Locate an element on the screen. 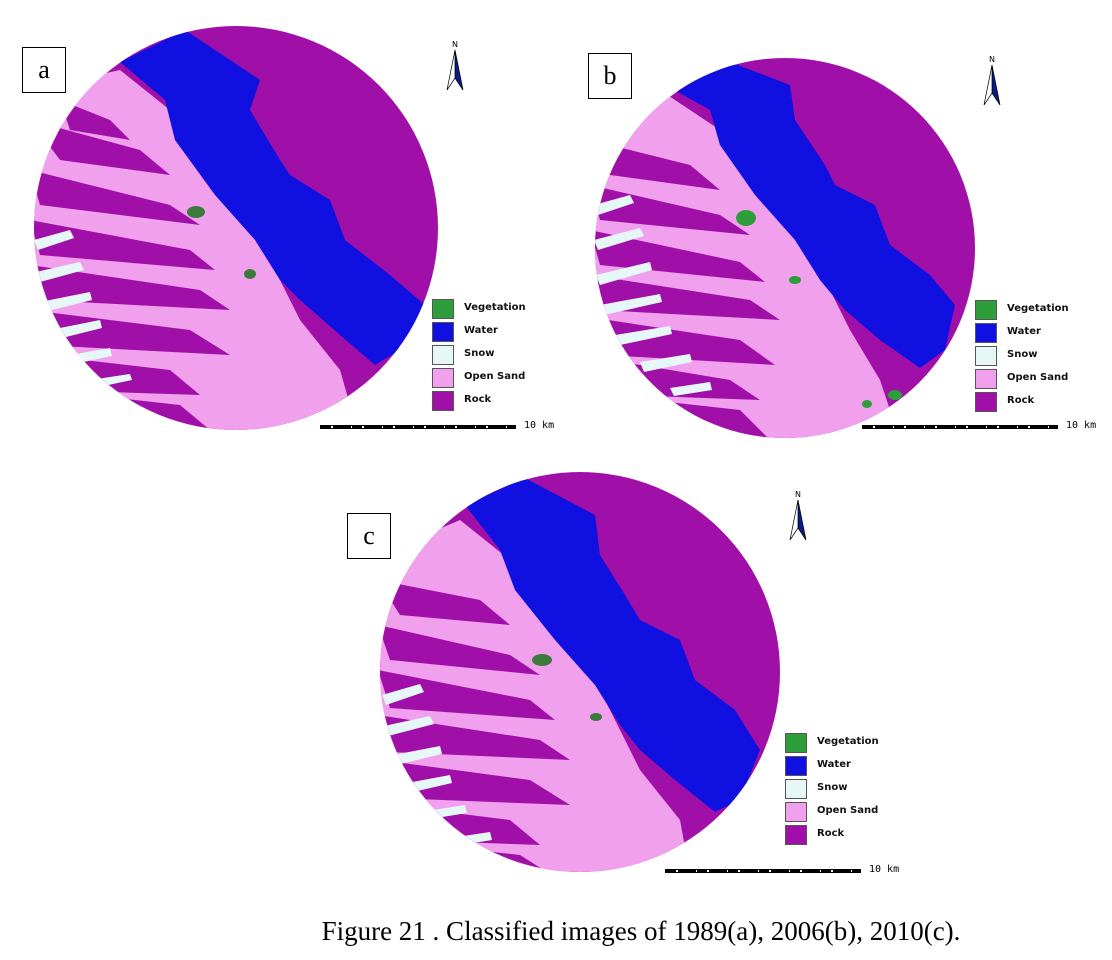  legend-b: Vegetation Water Snow Open Sand Rock is located at coordinates (1035, 356).